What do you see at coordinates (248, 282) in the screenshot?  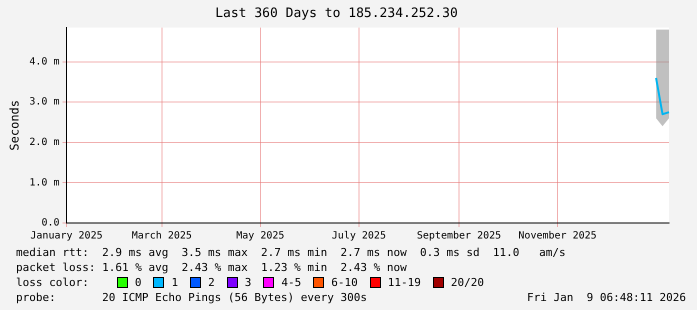 I see `text: 3` at bounding box center [248, 282].